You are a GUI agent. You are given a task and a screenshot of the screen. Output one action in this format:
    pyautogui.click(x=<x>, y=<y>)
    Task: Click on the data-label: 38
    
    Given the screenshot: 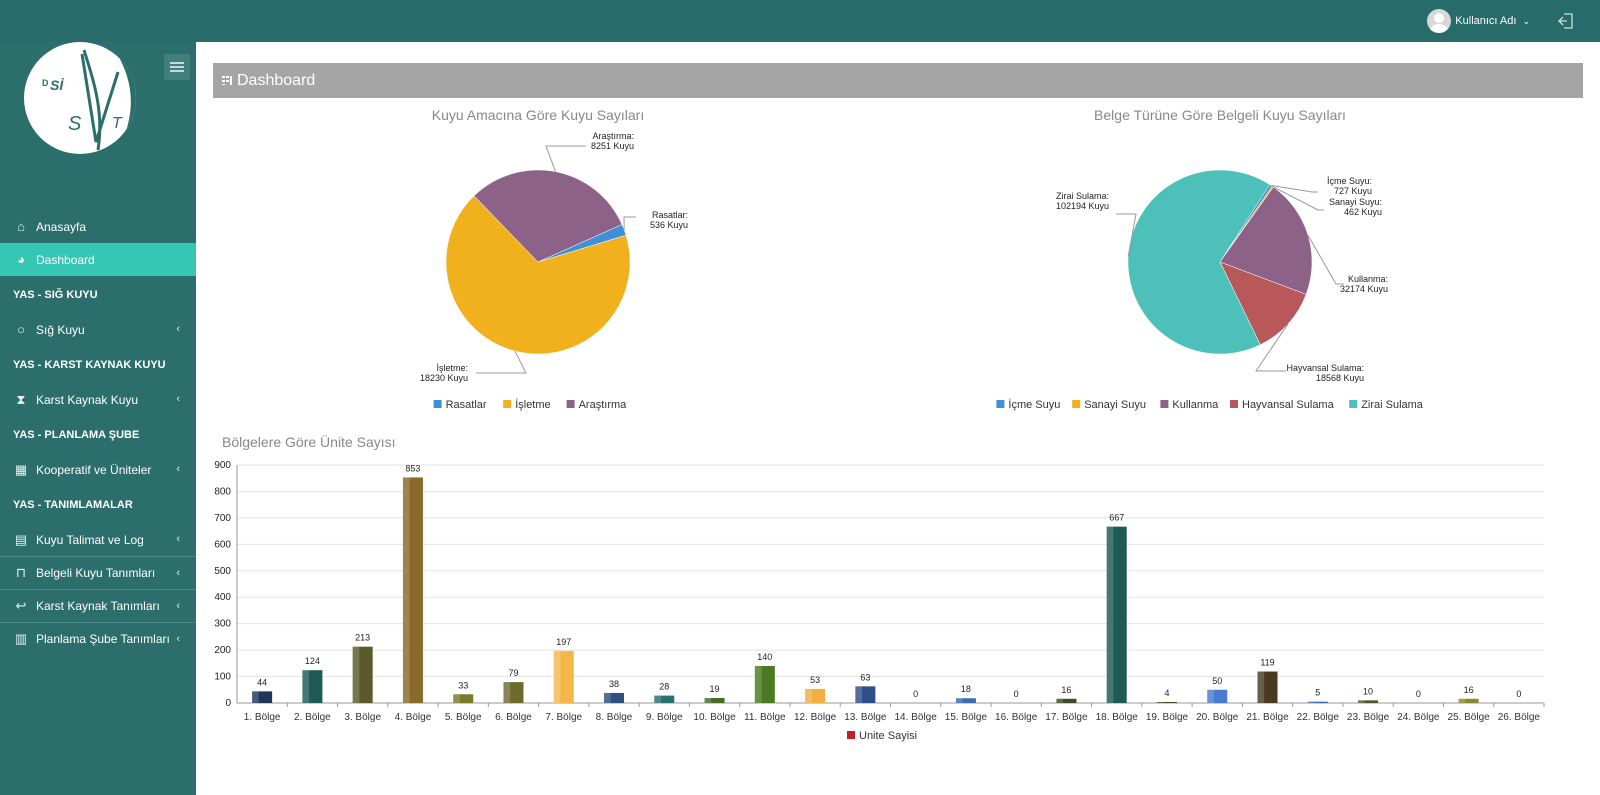 What is the action you would take?
    pyautogui.click(x=614, y=684)
    